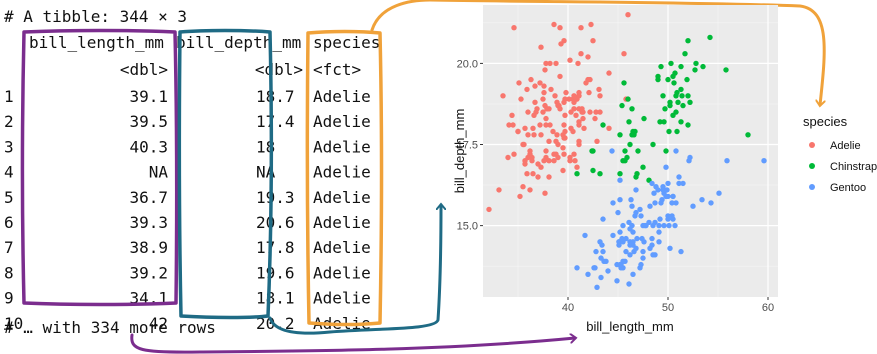 The image size is (877, 354). Describe the element at coordinates (275, 298) in the screenshot. I see `bill-depth-cell: 18.1` at that location.